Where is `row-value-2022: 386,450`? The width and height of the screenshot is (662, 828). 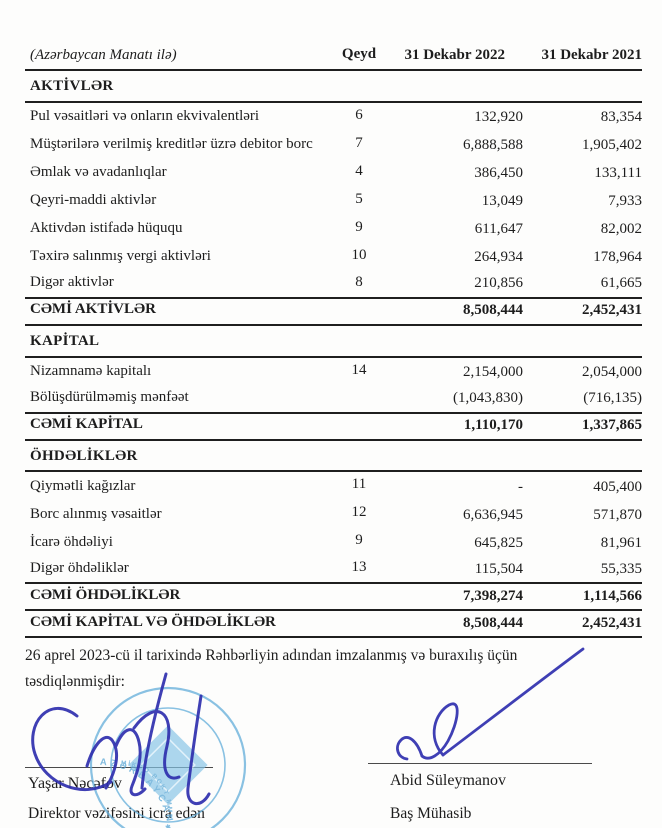 row-value-2022: 386,450 is located at coordinates (498, 173).